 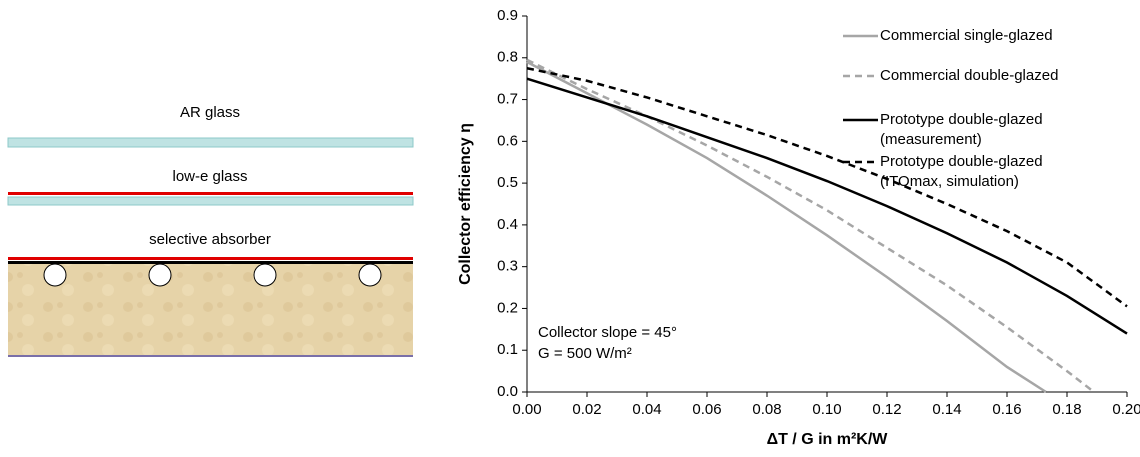 What do you see at coordinates (210, 239) in the screenshot?
I see `layer-label: selective absorber` at bounding box center [210, 239].